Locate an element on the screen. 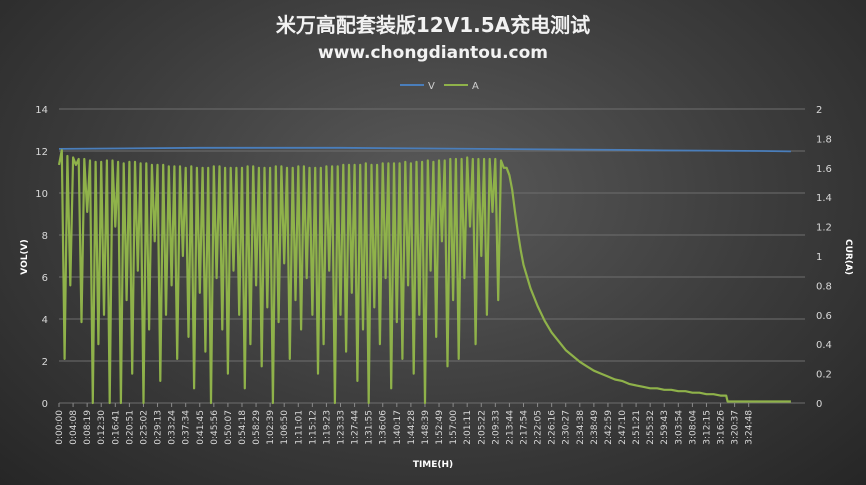 Image resolution: width=866 pixels, height=485 pixels. x-tick-label: 2:09:33 is located at coordinates (496, 427).